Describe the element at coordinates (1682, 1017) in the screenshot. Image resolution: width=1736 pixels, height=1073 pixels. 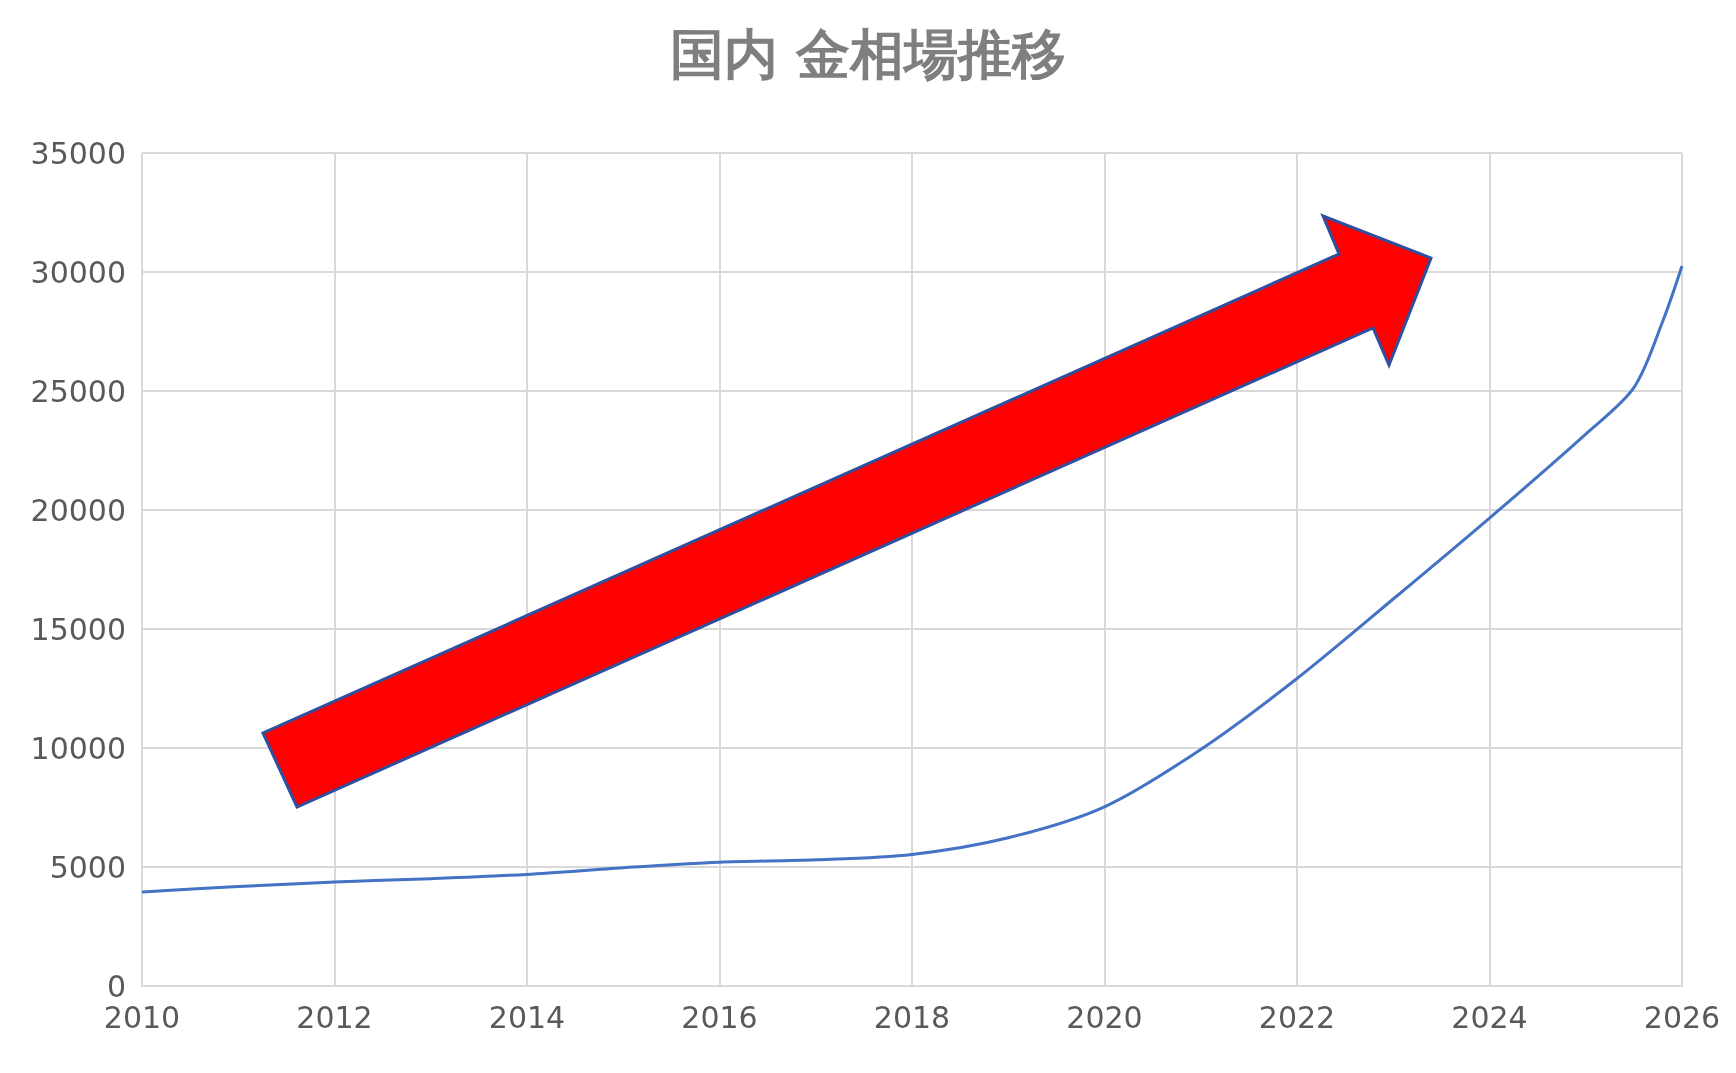
I see `x-tick-label: 2026` at that location.